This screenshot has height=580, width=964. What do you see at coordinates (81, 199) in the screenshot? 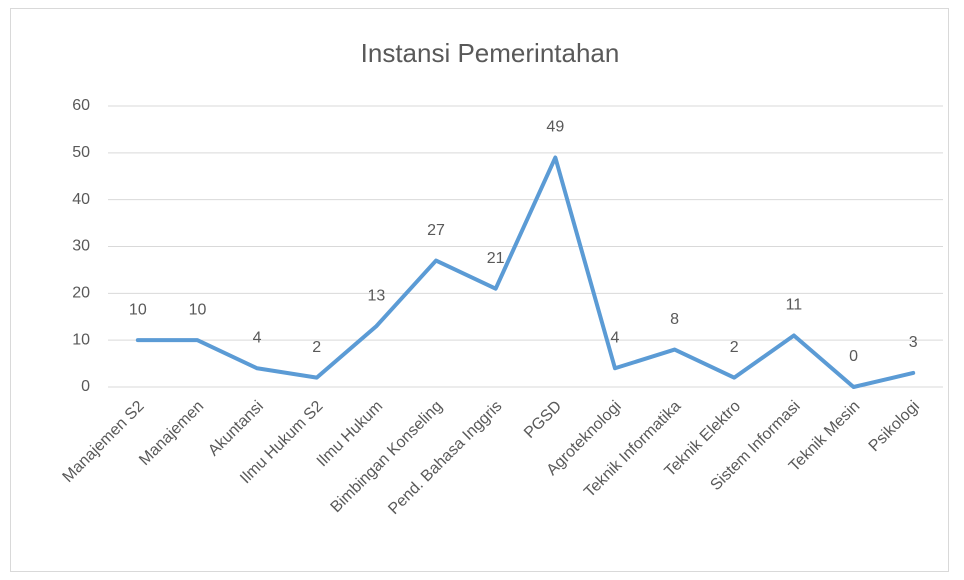
I see `y-tick-label: 40` at bounding box center [81, 199].